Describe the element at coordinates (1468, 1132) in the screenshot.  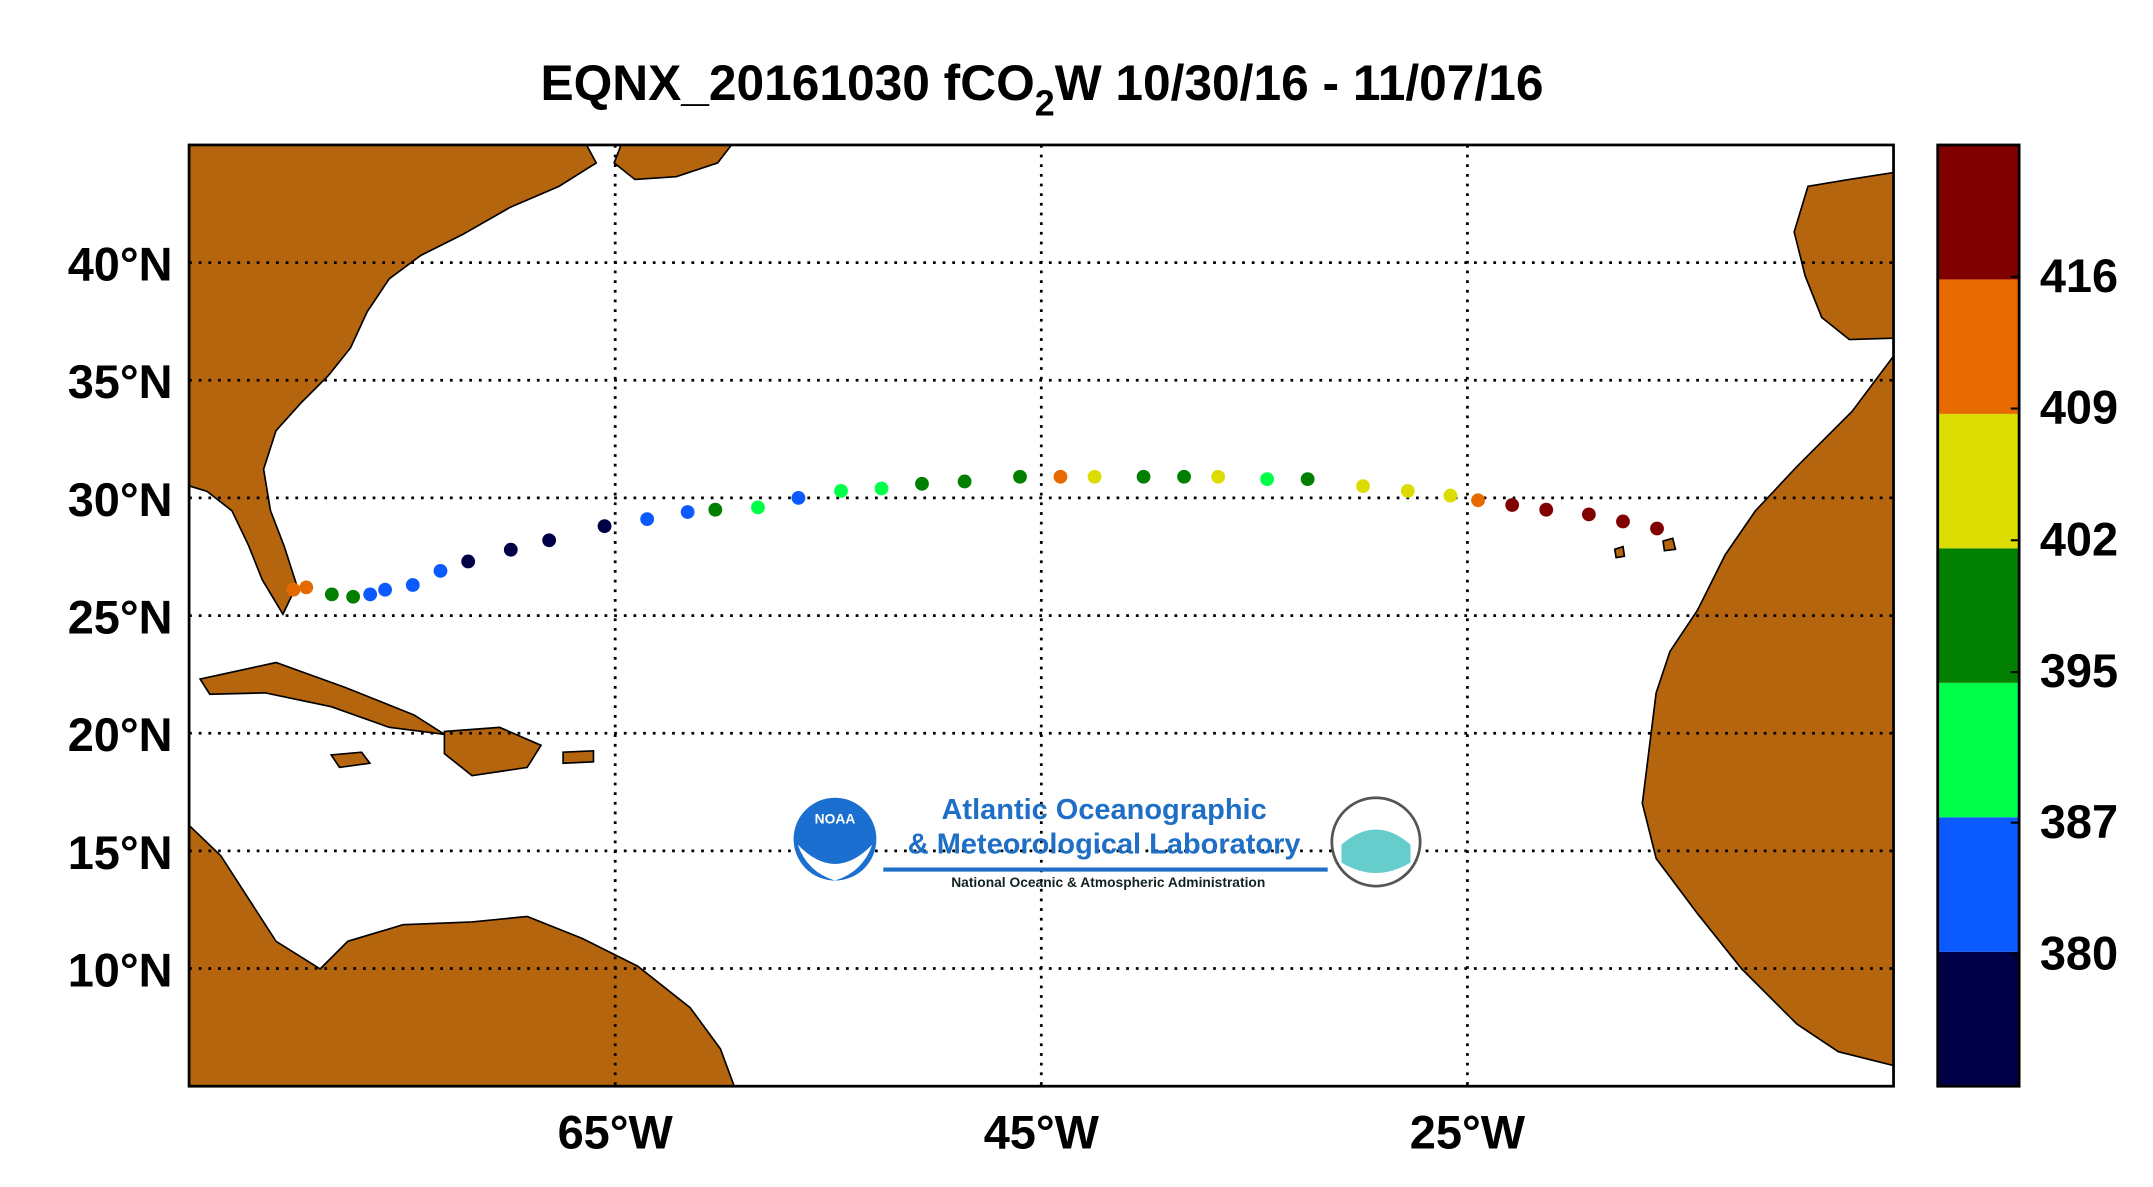
I see `x-tick-label: 25°W` at that location.